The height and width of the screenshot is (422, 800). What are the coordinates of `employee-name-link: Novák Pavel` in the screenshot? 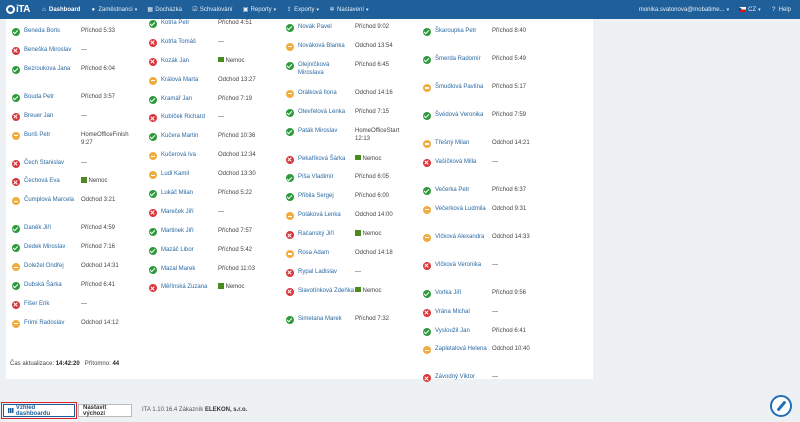 It's located at (315, 27).